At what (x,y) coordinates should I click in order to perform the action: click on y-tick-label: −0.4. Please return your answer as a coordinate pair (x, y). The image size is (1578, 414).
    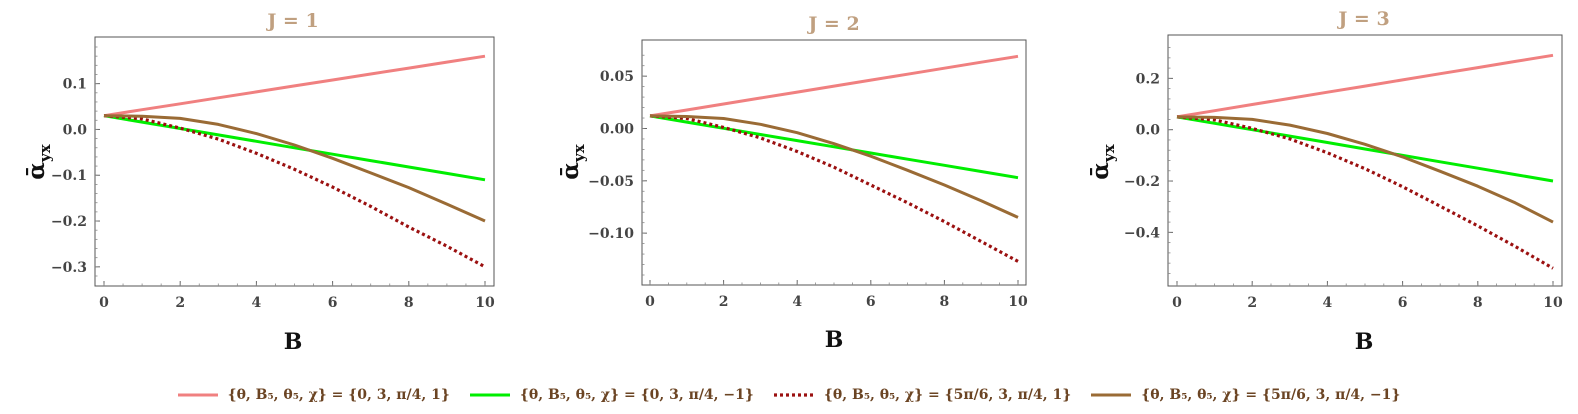
    Looking at the image, I should click on (1142, 233).